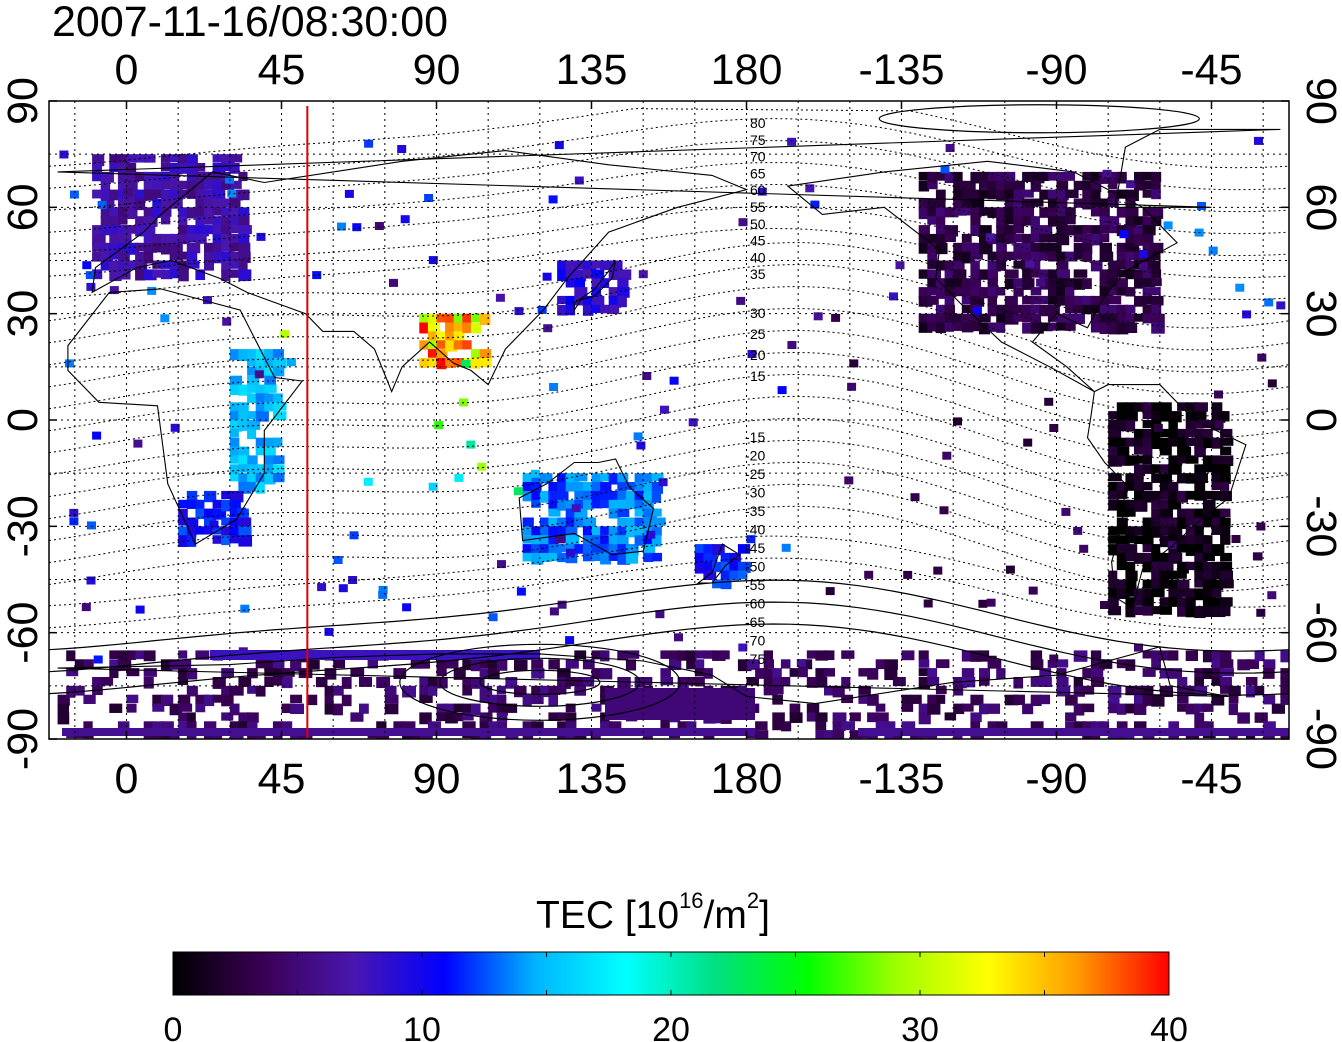 The height and width of the screenshot is (1042, 1342). What do you see at coordinates (185, 416) in the screenshot?
I see `africa-coastline` at bounding box center [185, 416].